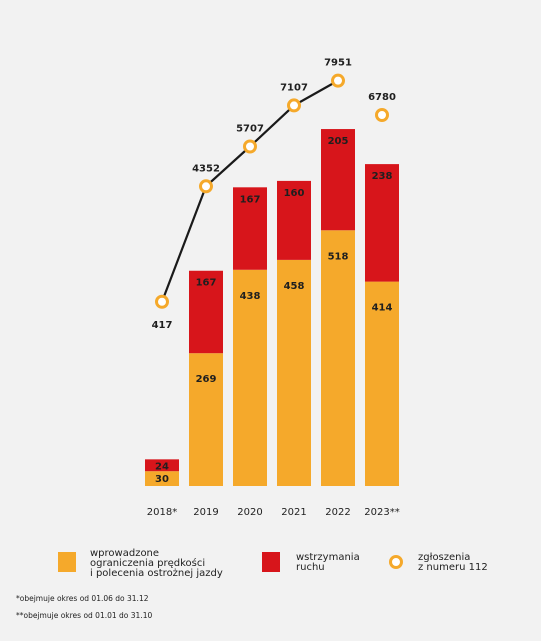  I want to click on x-tick-5: 2023**, so click(381, 512).